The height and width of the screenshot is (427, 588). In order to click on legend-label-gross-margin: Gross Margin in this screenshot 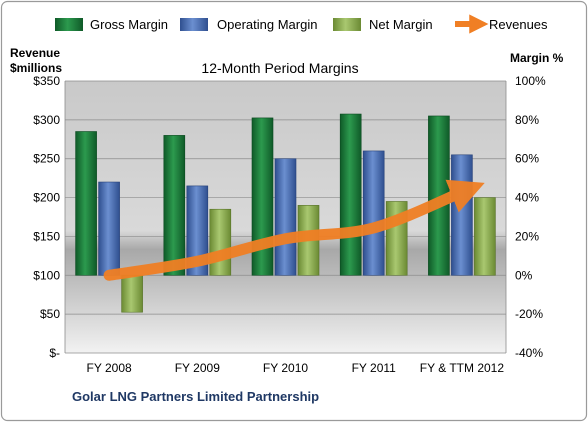, I will do `click(129, 24)`.